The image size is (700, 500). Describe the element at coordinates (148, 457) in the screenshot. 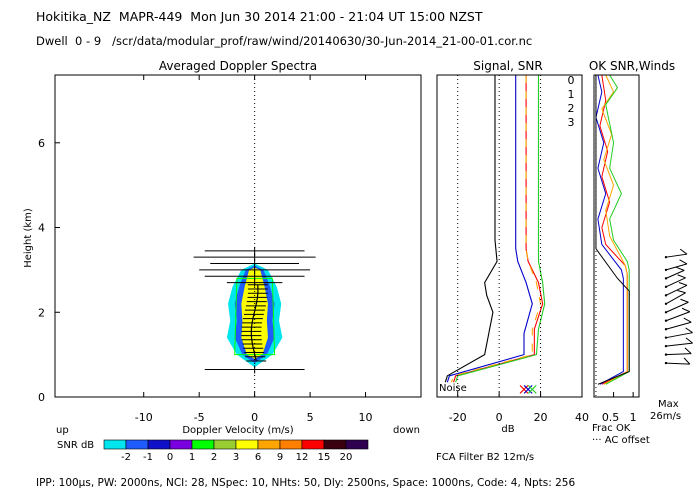

I see `colorbar-tick-label: -1` at that location.